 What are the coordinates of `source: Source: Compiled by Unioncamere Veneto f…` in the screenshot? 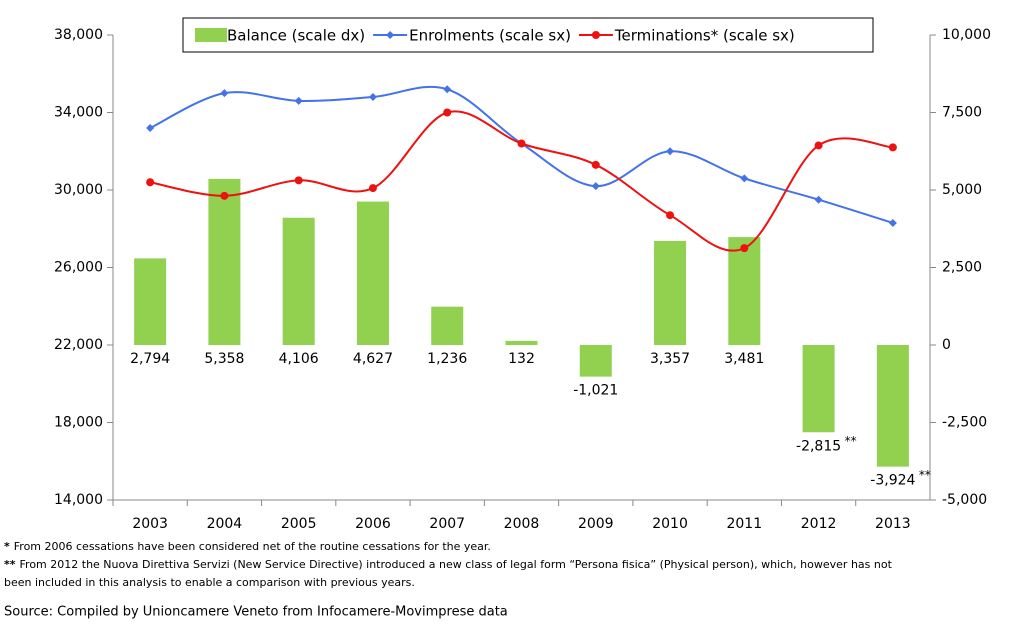 It's located at (256, 612).